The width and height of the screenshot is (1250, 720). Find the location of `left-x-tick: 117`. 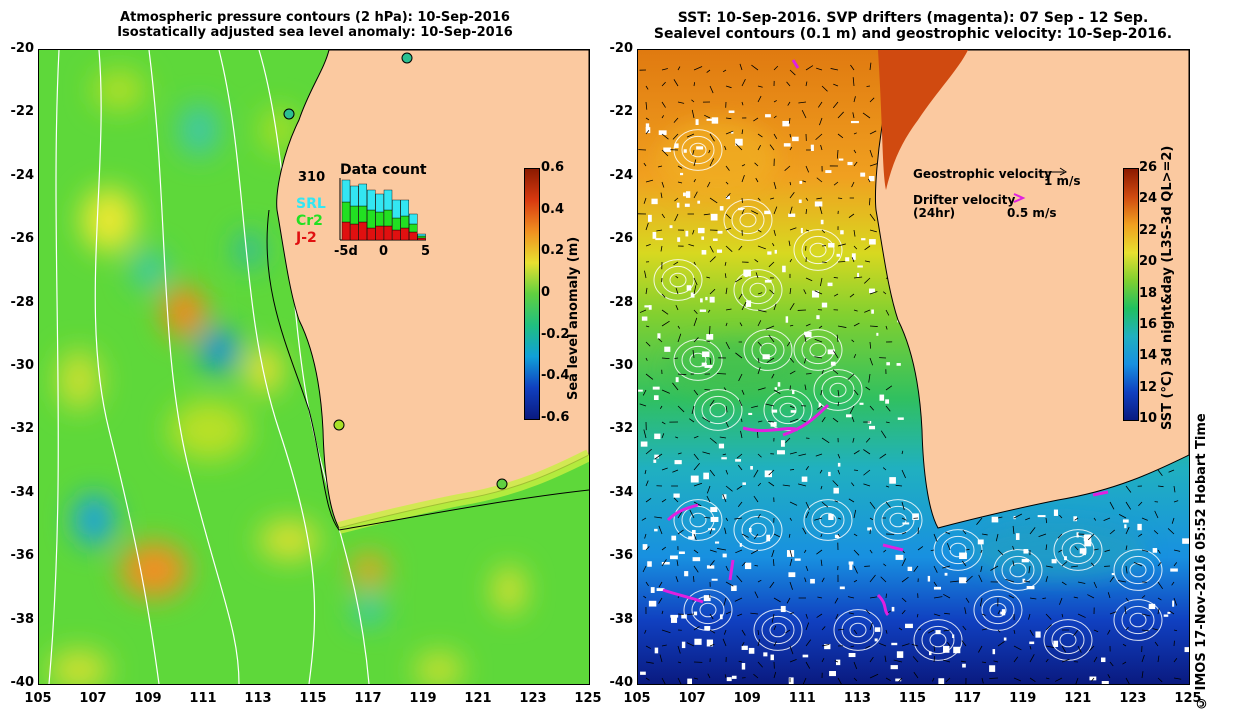

left-x-tick: 117 is located at coordinates (368, 698).